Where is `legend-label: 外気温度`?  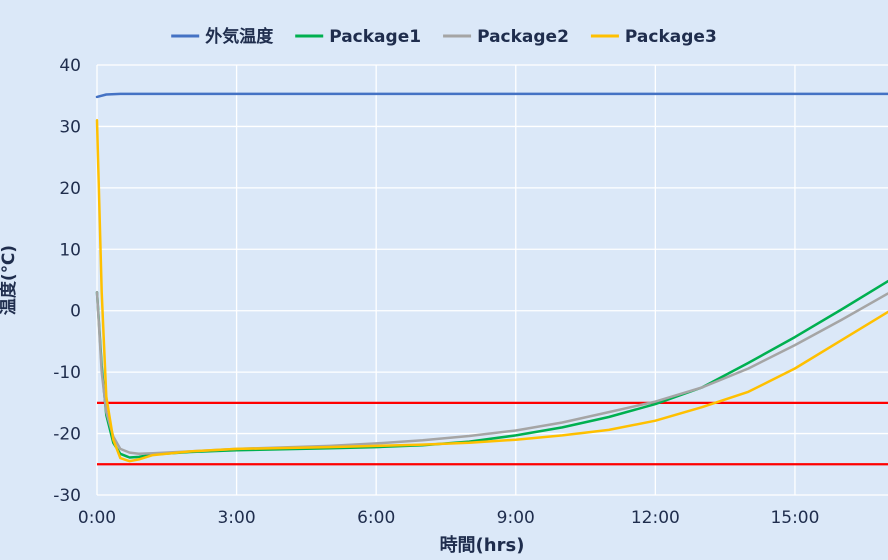
legend-label: 外気温度 is located at coordinates (239, 36).